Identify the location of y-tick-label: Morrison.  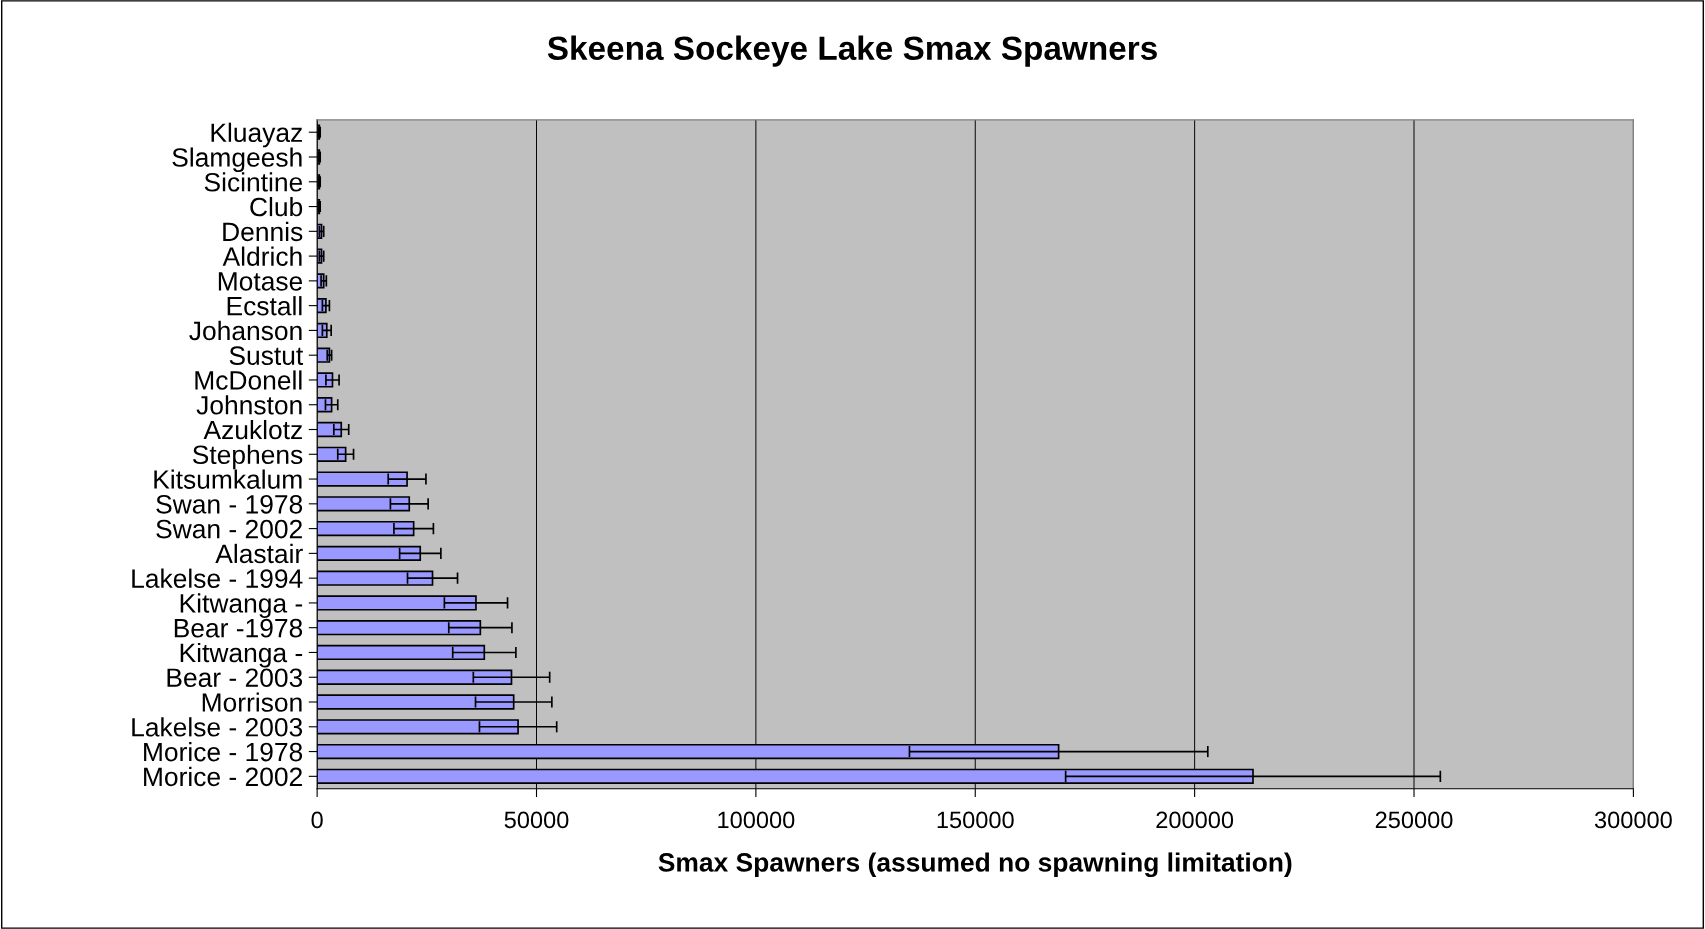
(252, 702).